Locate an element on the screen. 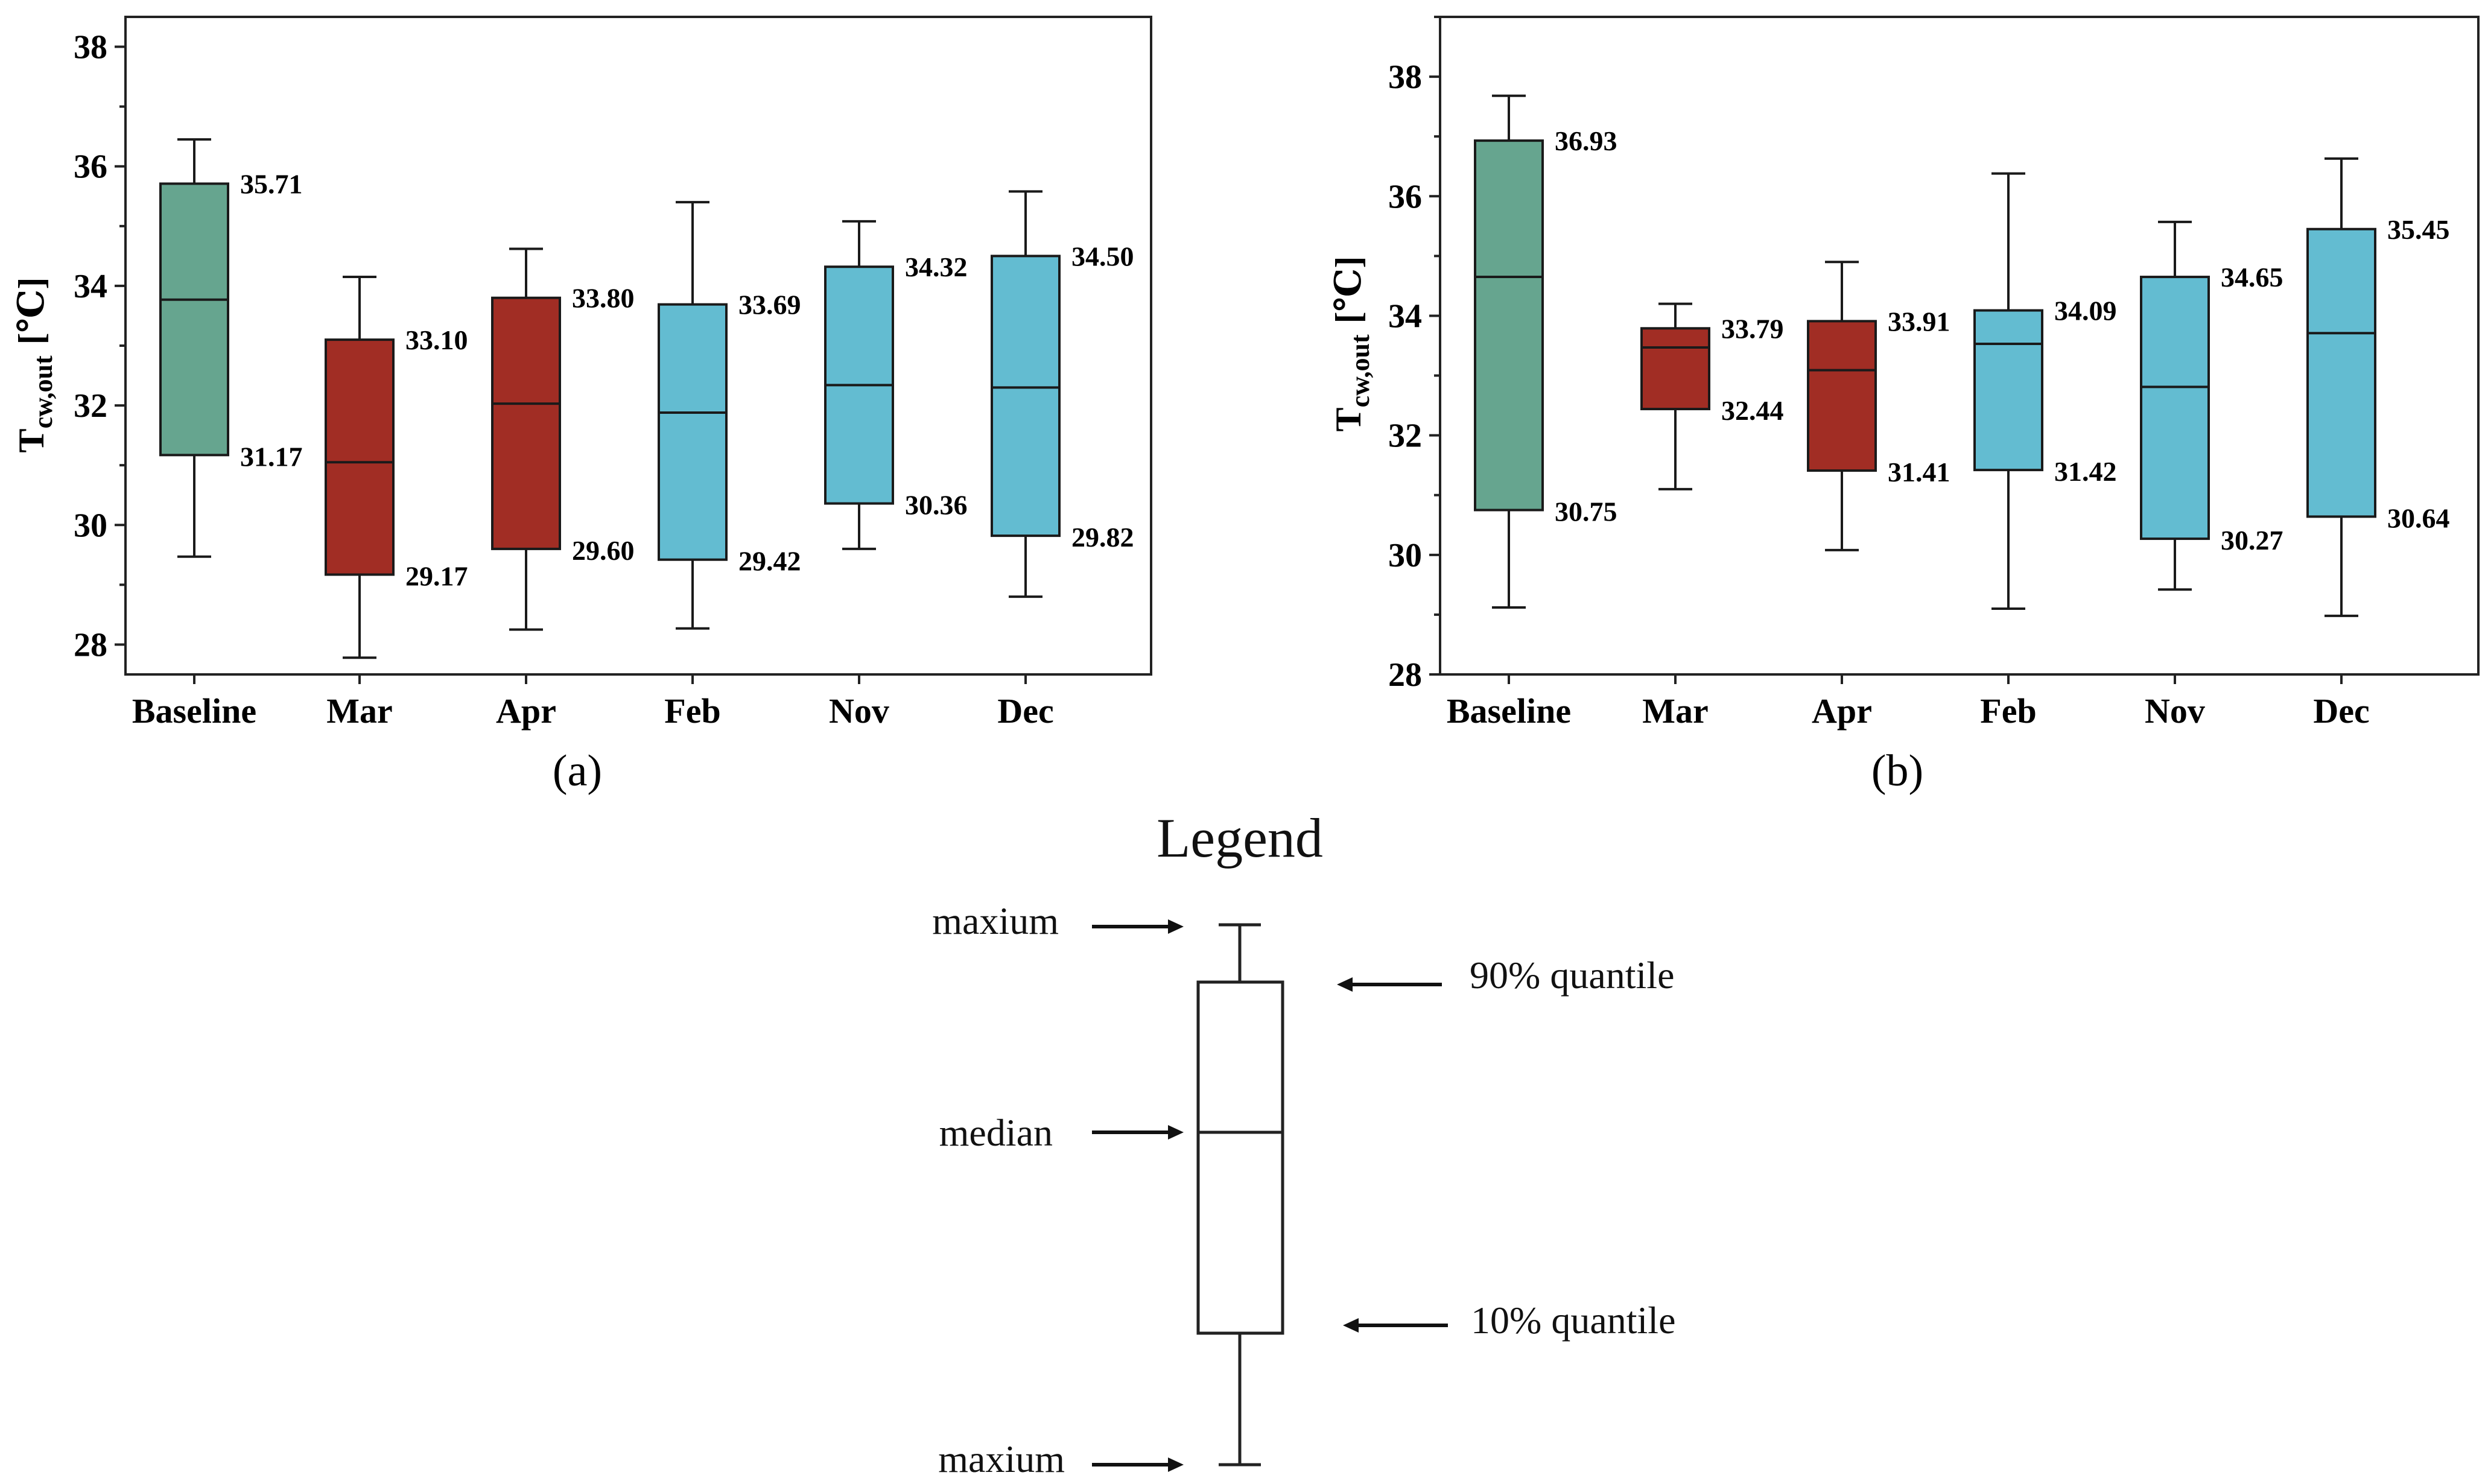 This screenshot has height=1484, width=2488. y-axis-label-a: Tcw,out [℃] is located at coordinates (34, 365).